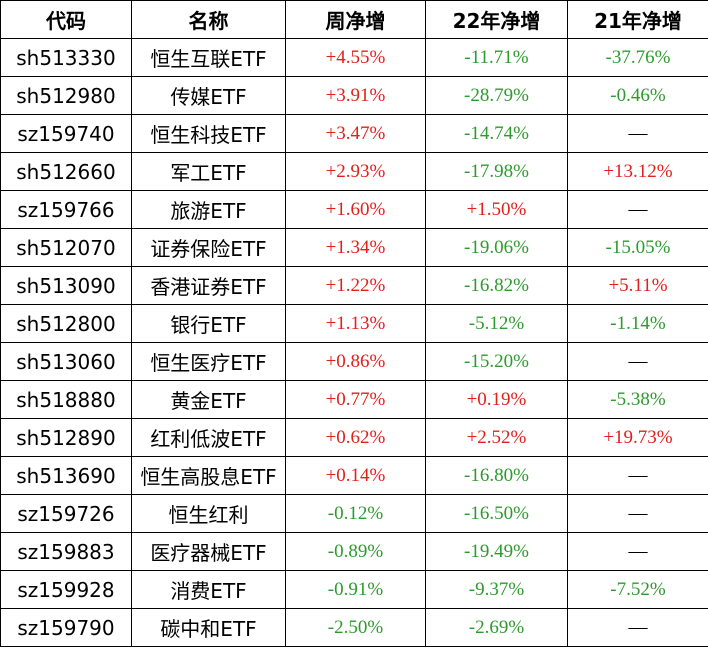 This screenshot has height=651, width=708. What do you see at coordinates (66, 95) in the screenshot?
I see `code-cell: sh512980` at bounding box center [66, 95].